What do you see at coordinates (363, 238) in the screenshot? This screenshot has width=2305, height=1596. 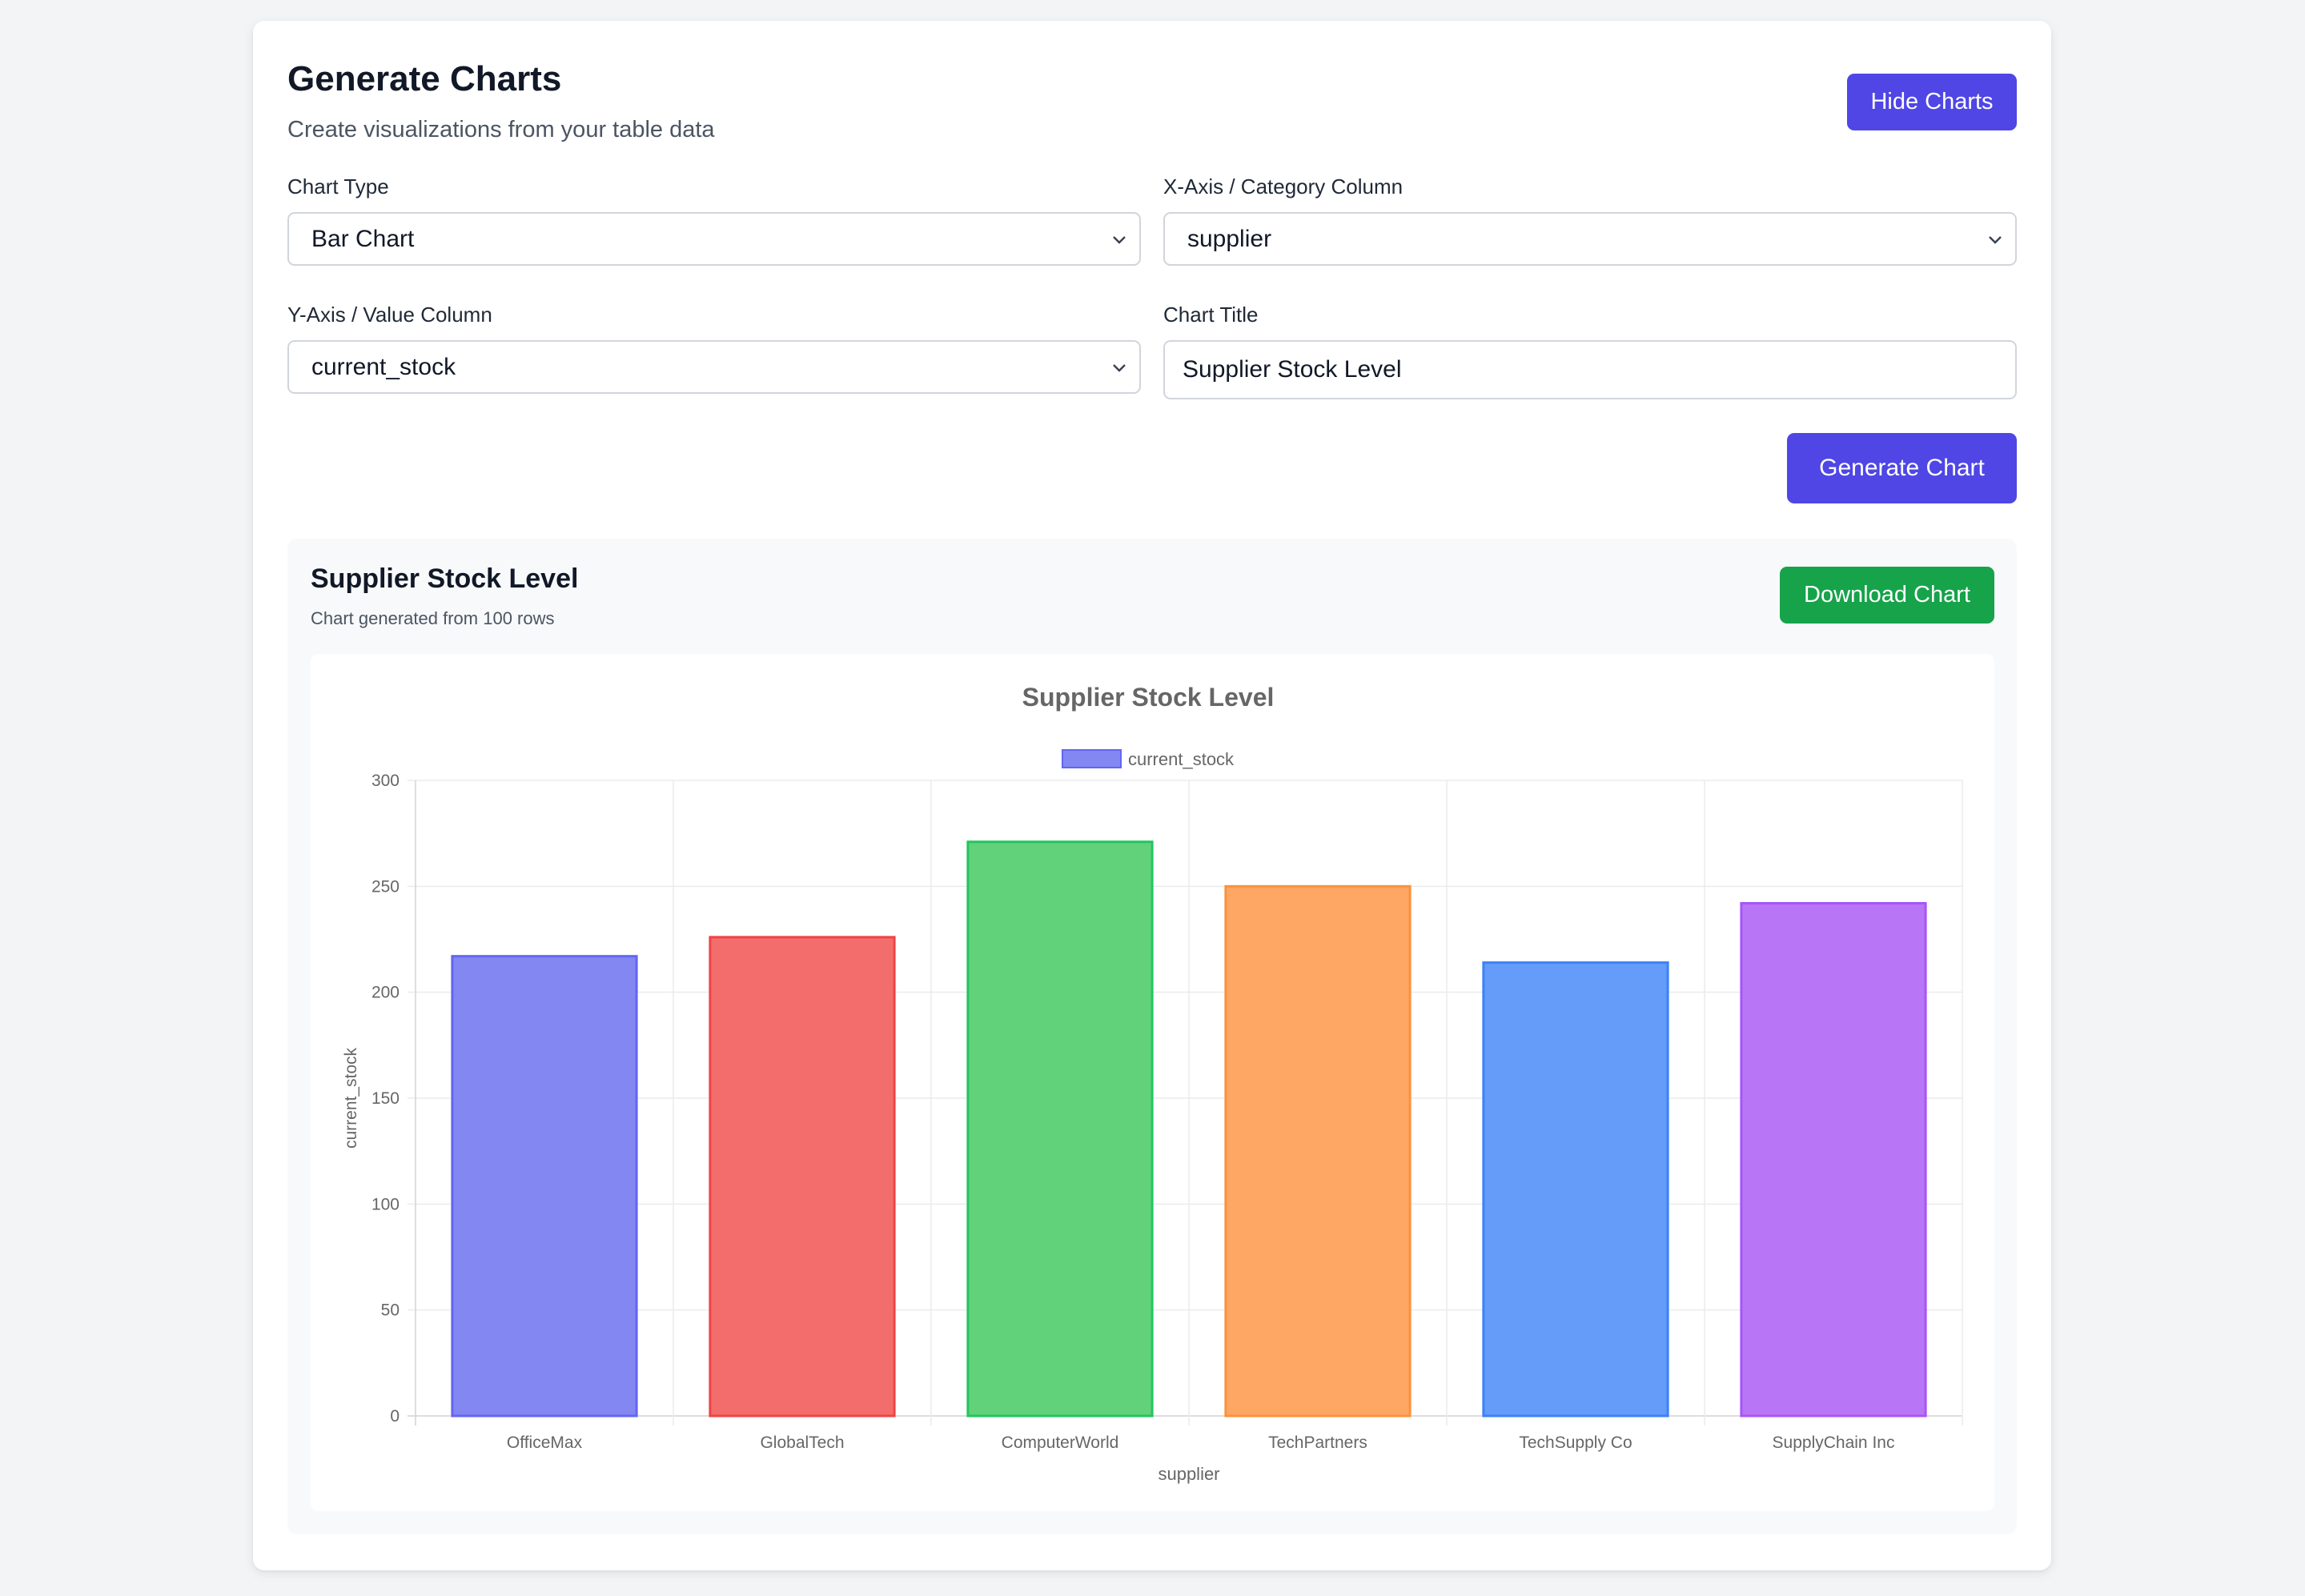 I see `chart-type-value: Bar Chart` at bounding box center [363, 238].